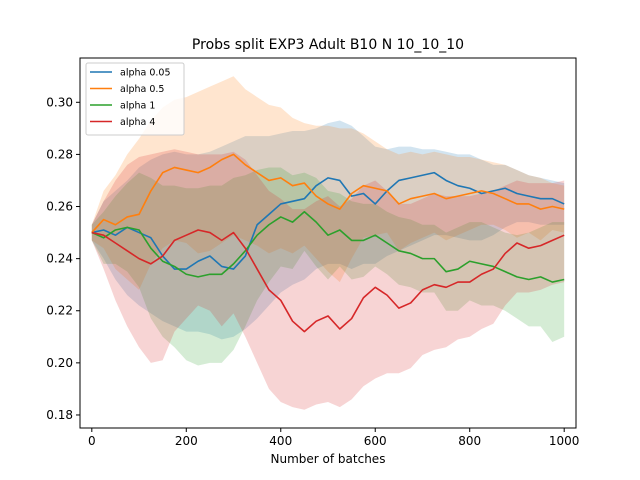 The width and height of the screenshot is (640, 480). I want to click on y-tick-label: 0.28, so click(59, 154).